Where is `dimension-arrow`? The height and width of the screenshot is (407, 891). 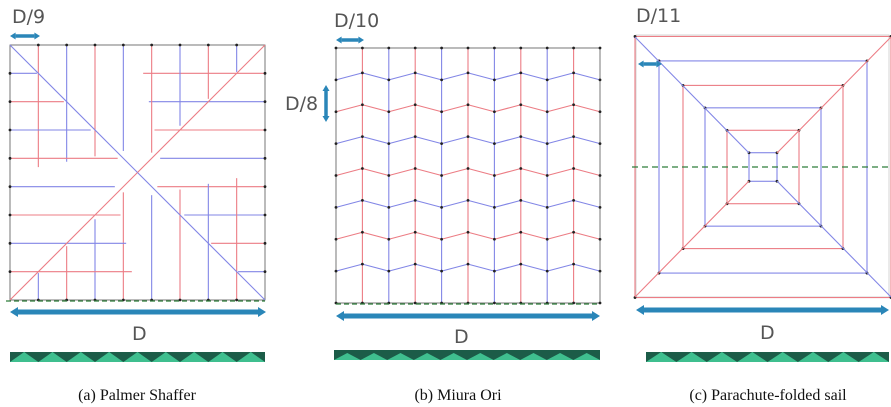
dimension-arrow is located at coordinates (350, 40).